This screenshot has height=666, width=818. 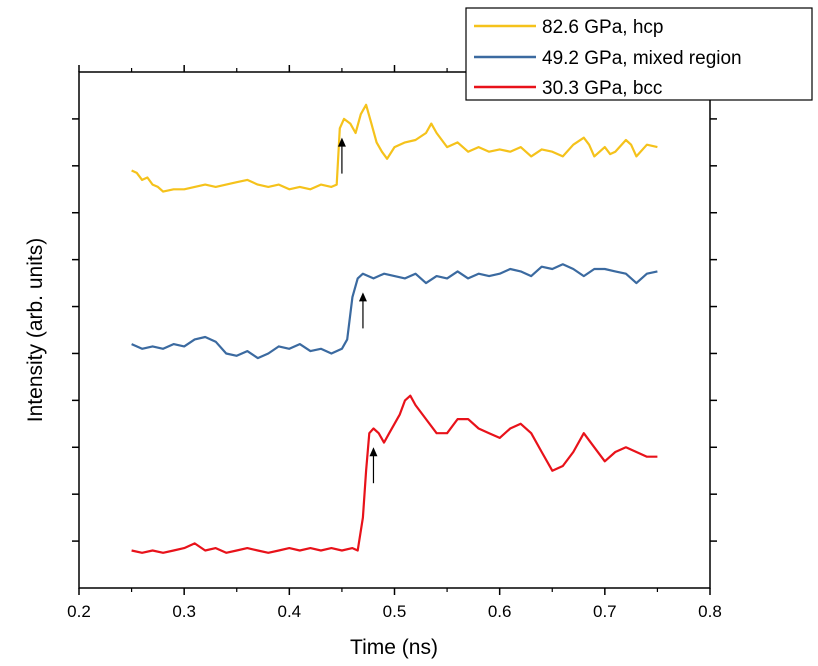 What do you see at coordinates (395, 611) in the screenshot?
I see `x-tick-label: 0.5` at bounding box center [395, 611].